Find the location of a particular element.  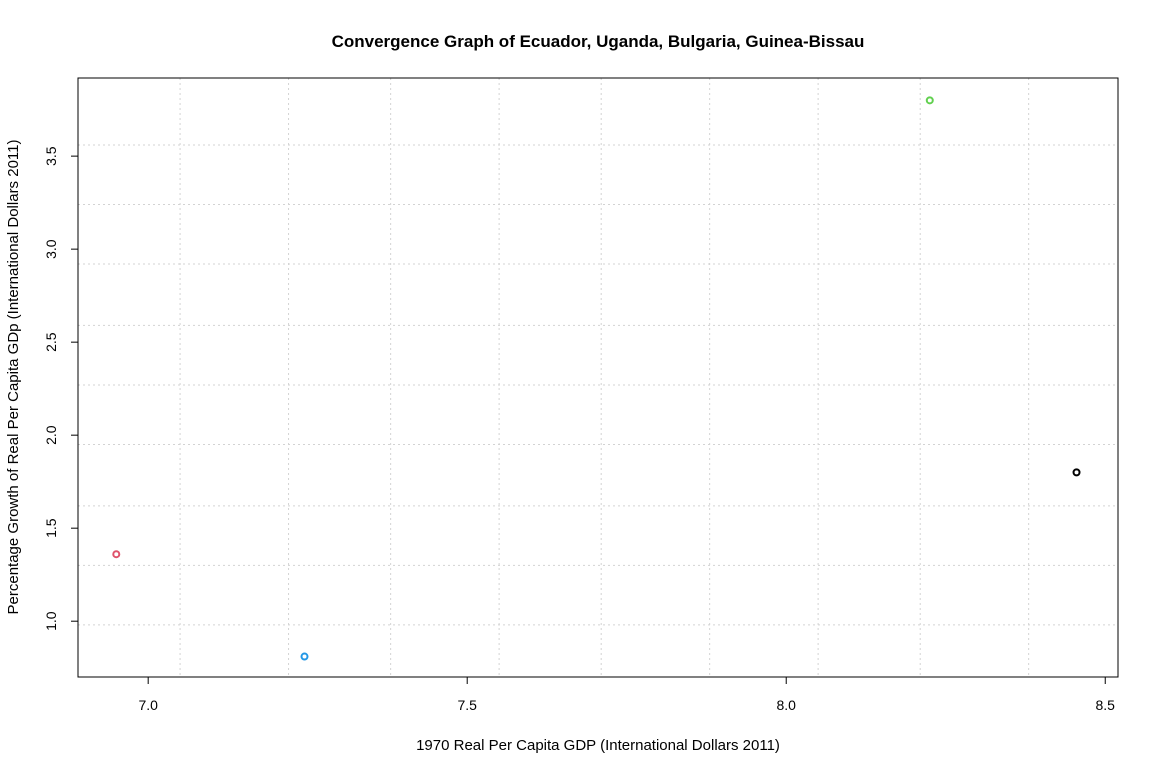

y-tick-label-2: 2.0 is located at coordinates (51, 435).